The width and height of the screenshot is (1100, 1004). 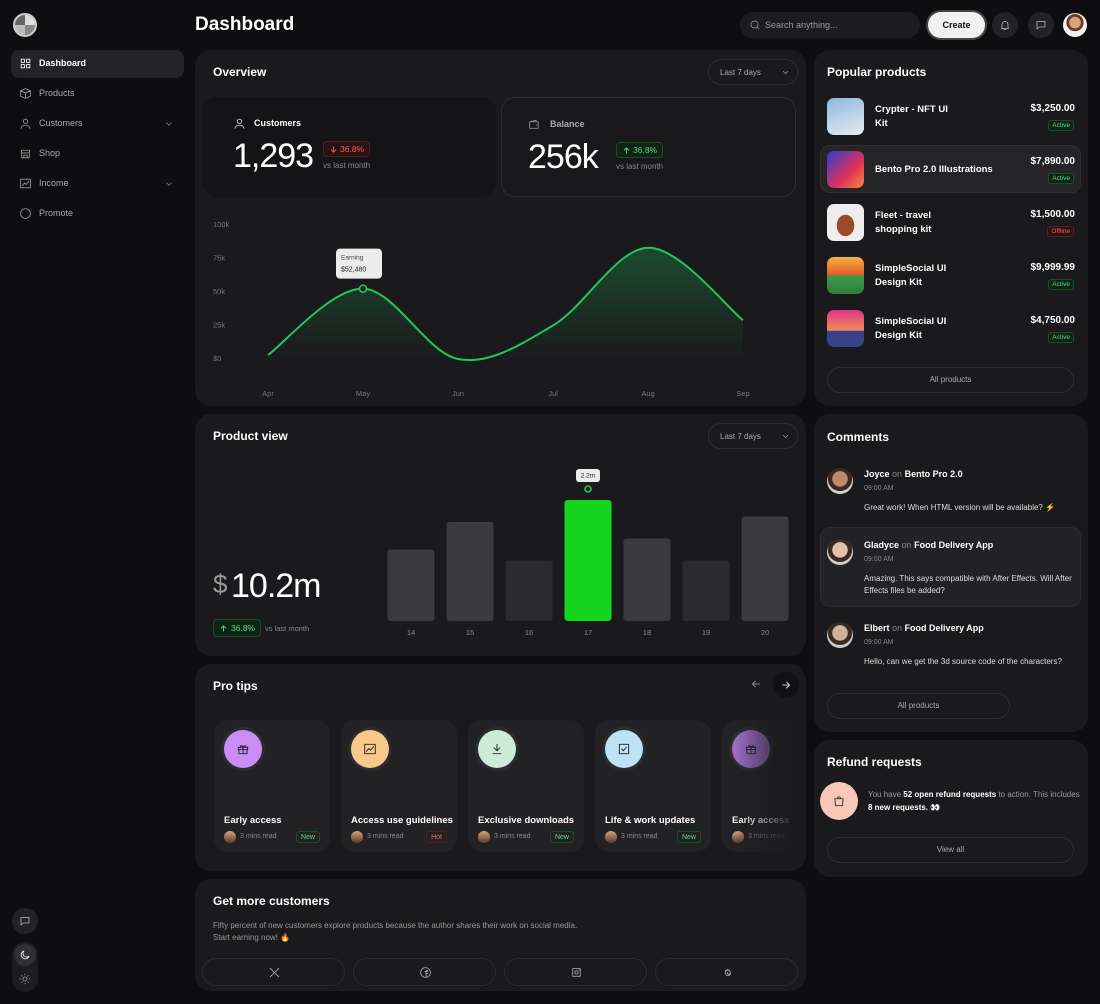 I want to click on connector: on, so click(x=897, y=474).